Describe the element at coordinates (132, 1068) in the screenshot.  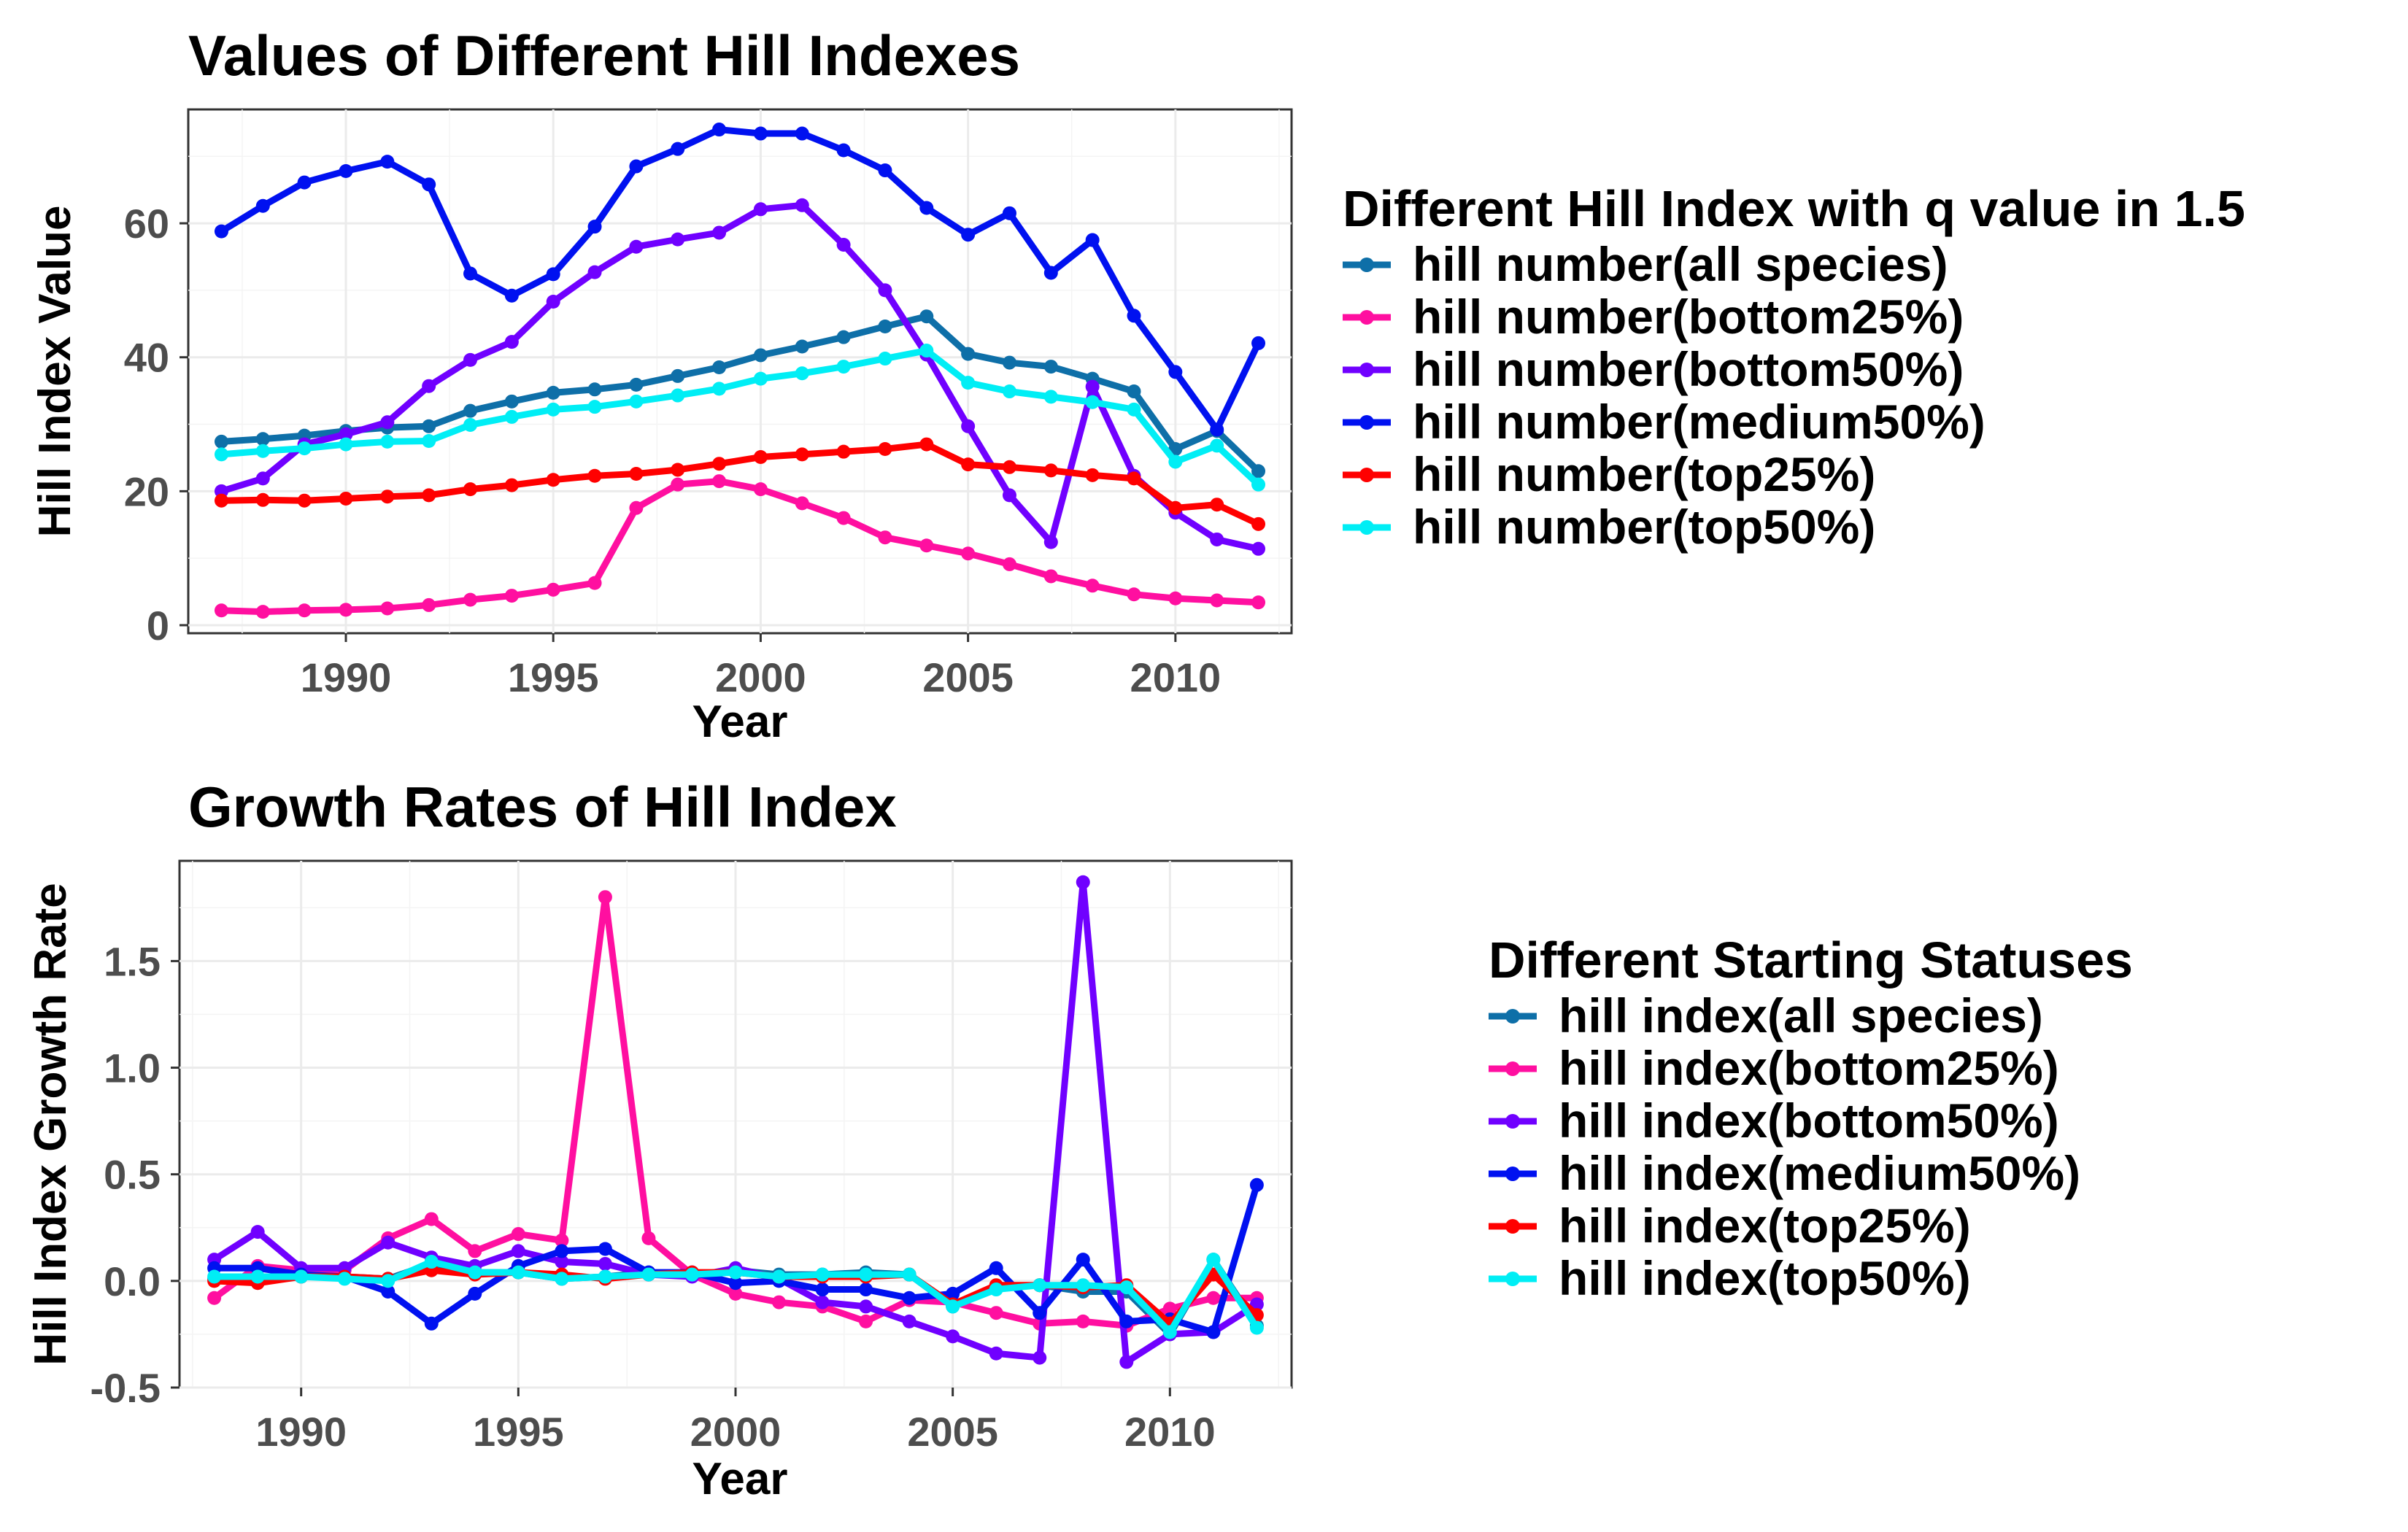
I see `y-tick-label: 1.0` at that location.